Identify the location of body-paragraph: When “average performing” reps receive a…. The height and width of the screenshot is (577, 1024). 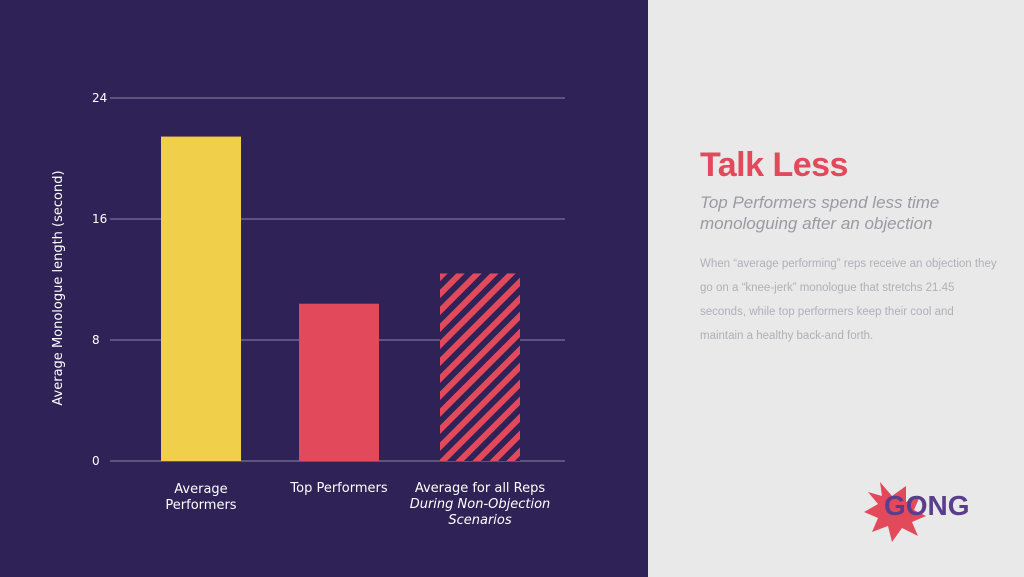
(848, 300).